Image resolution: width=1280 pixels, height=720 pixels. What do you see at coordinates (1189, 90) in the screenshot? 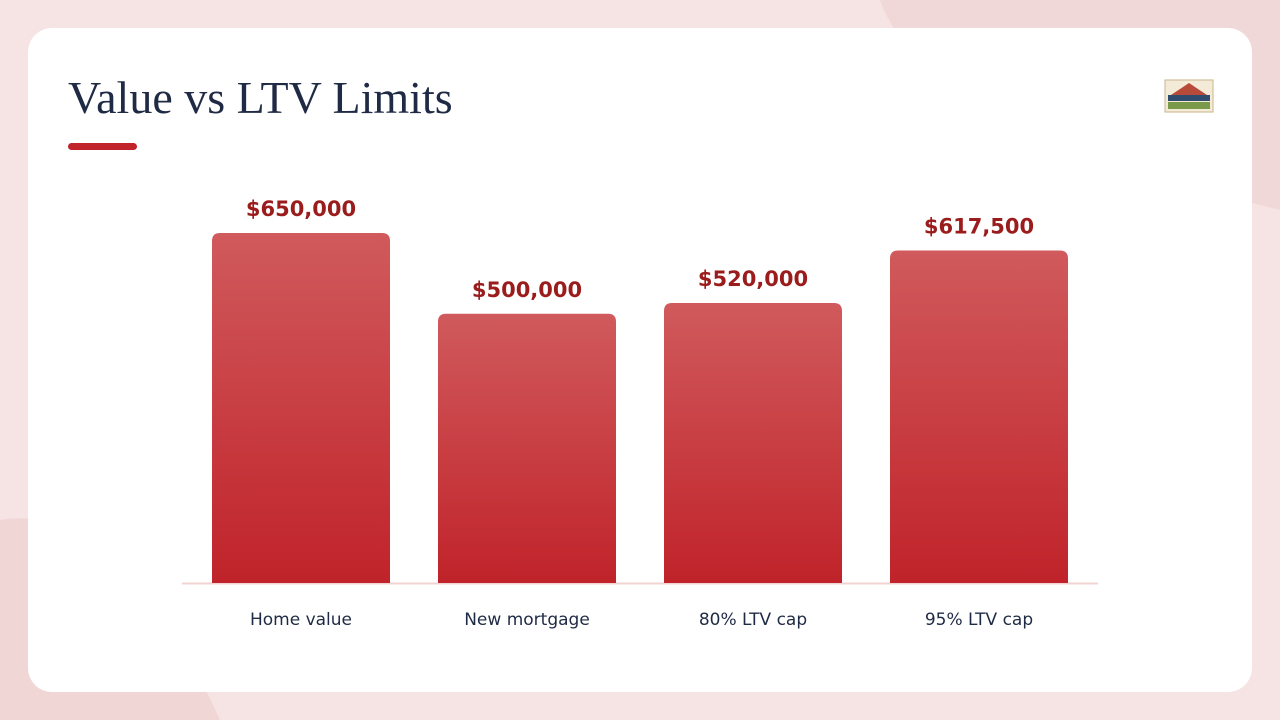
I see `logo-roof` at bounding box center [1189, 90].